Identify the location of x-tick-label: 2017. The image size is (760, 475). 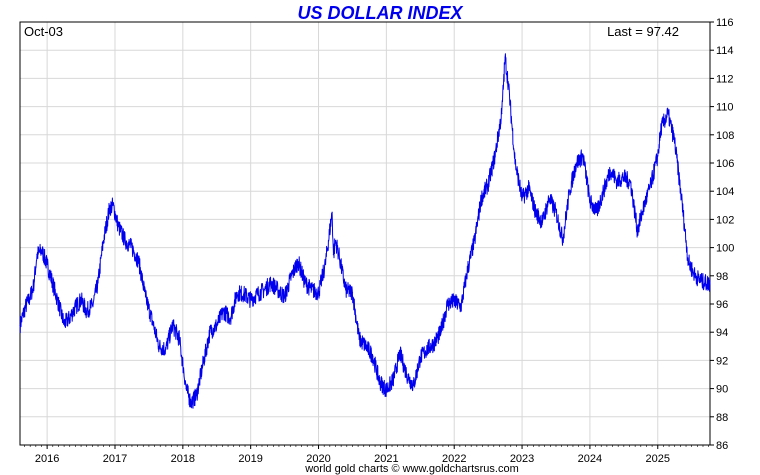
(115, 459).